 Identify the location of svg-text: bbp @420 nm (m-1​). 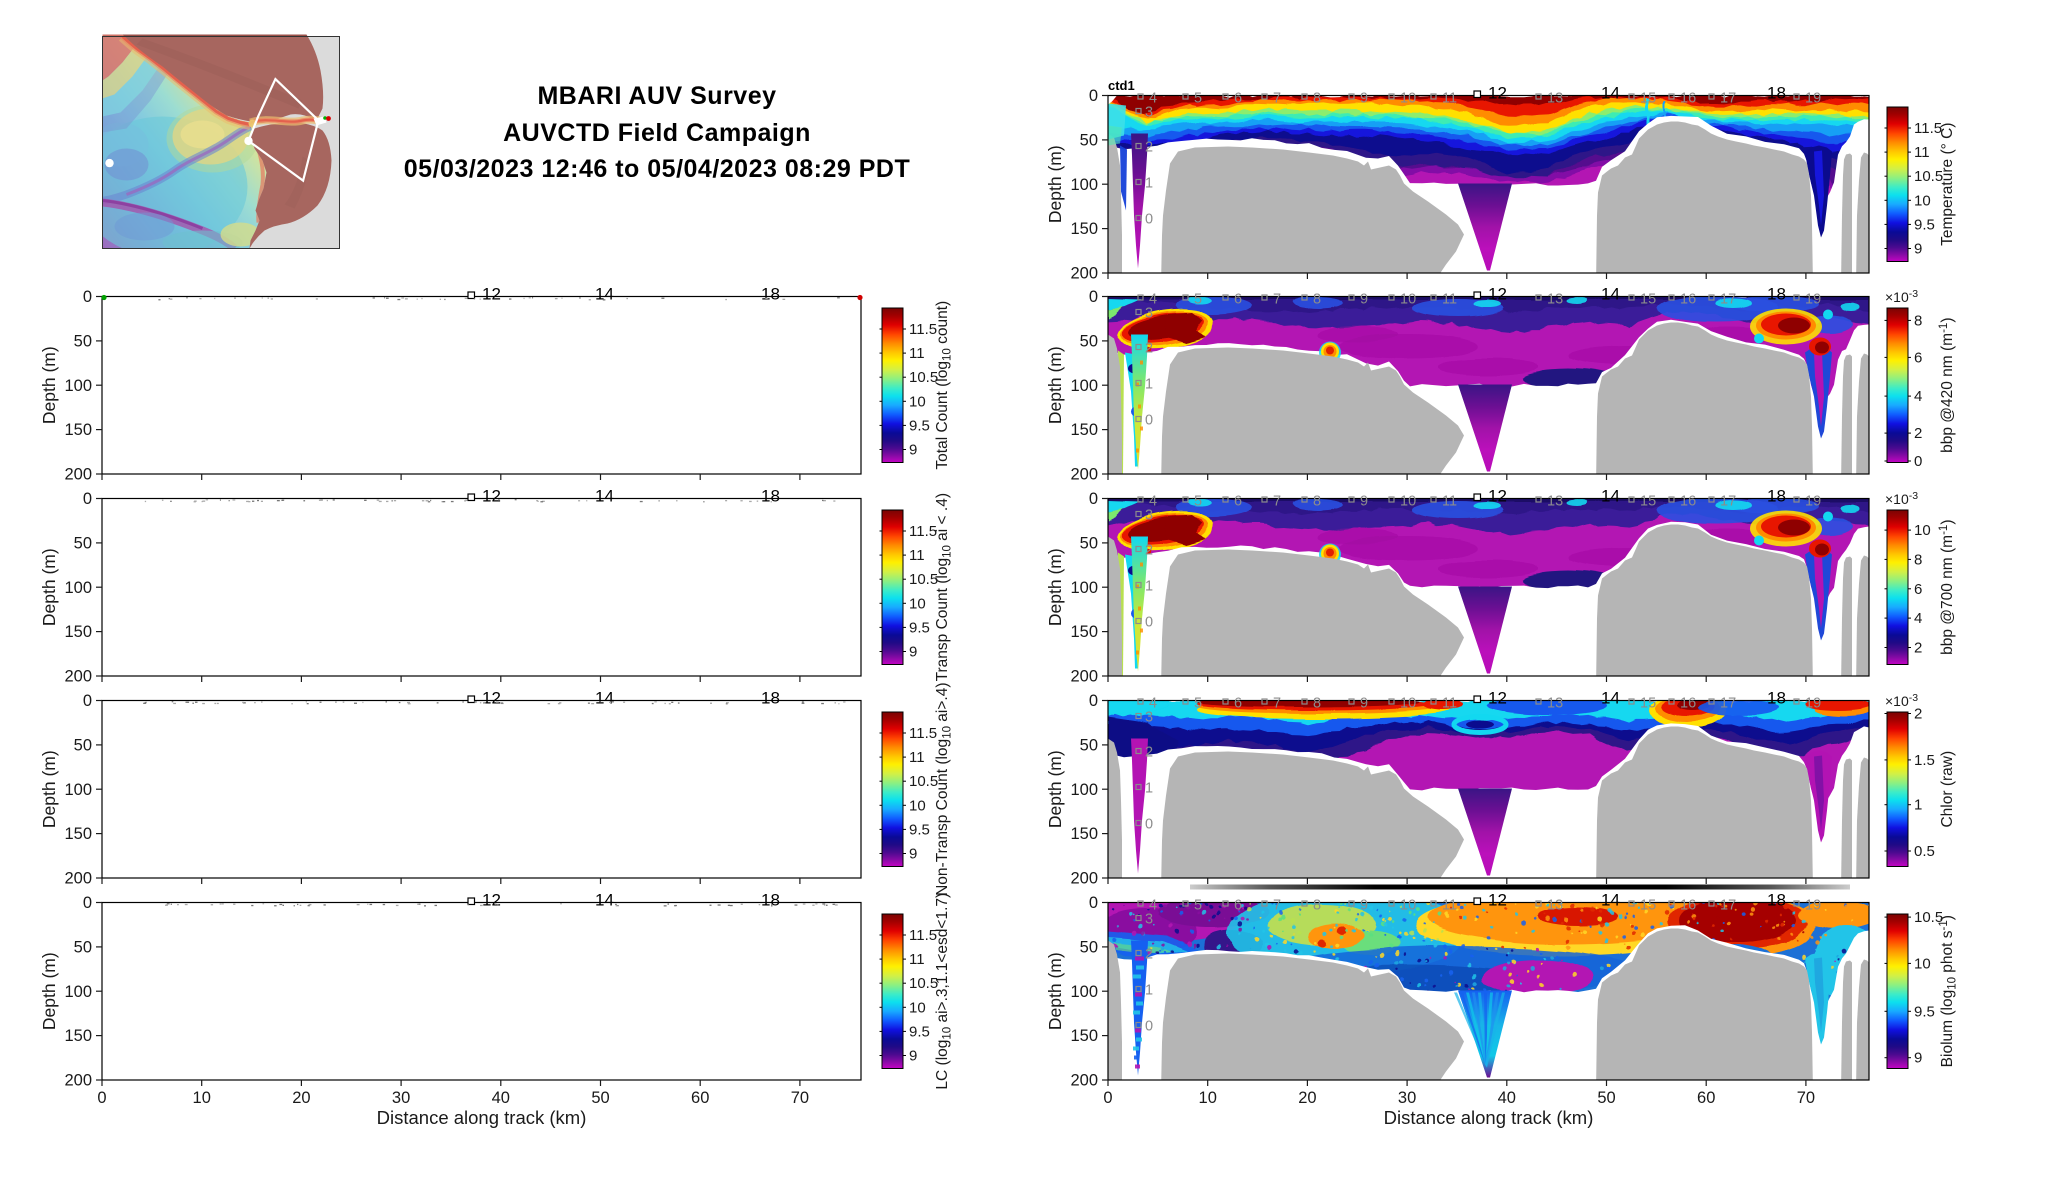
(1947, 385).